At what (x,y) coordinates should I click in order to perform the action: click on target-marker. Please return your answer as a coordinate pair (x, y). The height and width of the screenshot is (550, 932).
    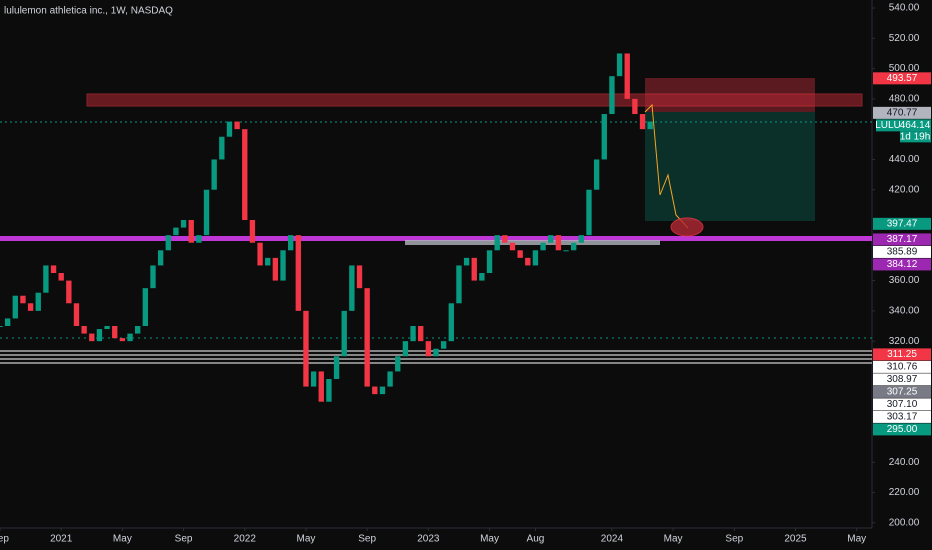
    Looking at the image, I should click on (687, 227).